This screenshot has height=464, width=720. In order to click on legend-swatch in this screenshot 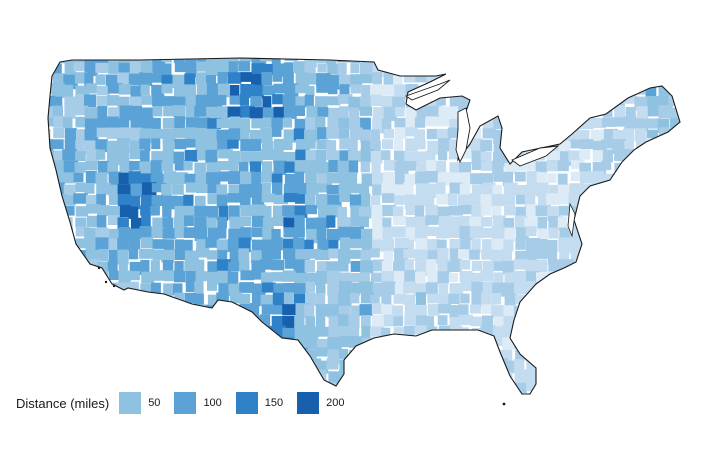, I will do `click(246, 403)`.